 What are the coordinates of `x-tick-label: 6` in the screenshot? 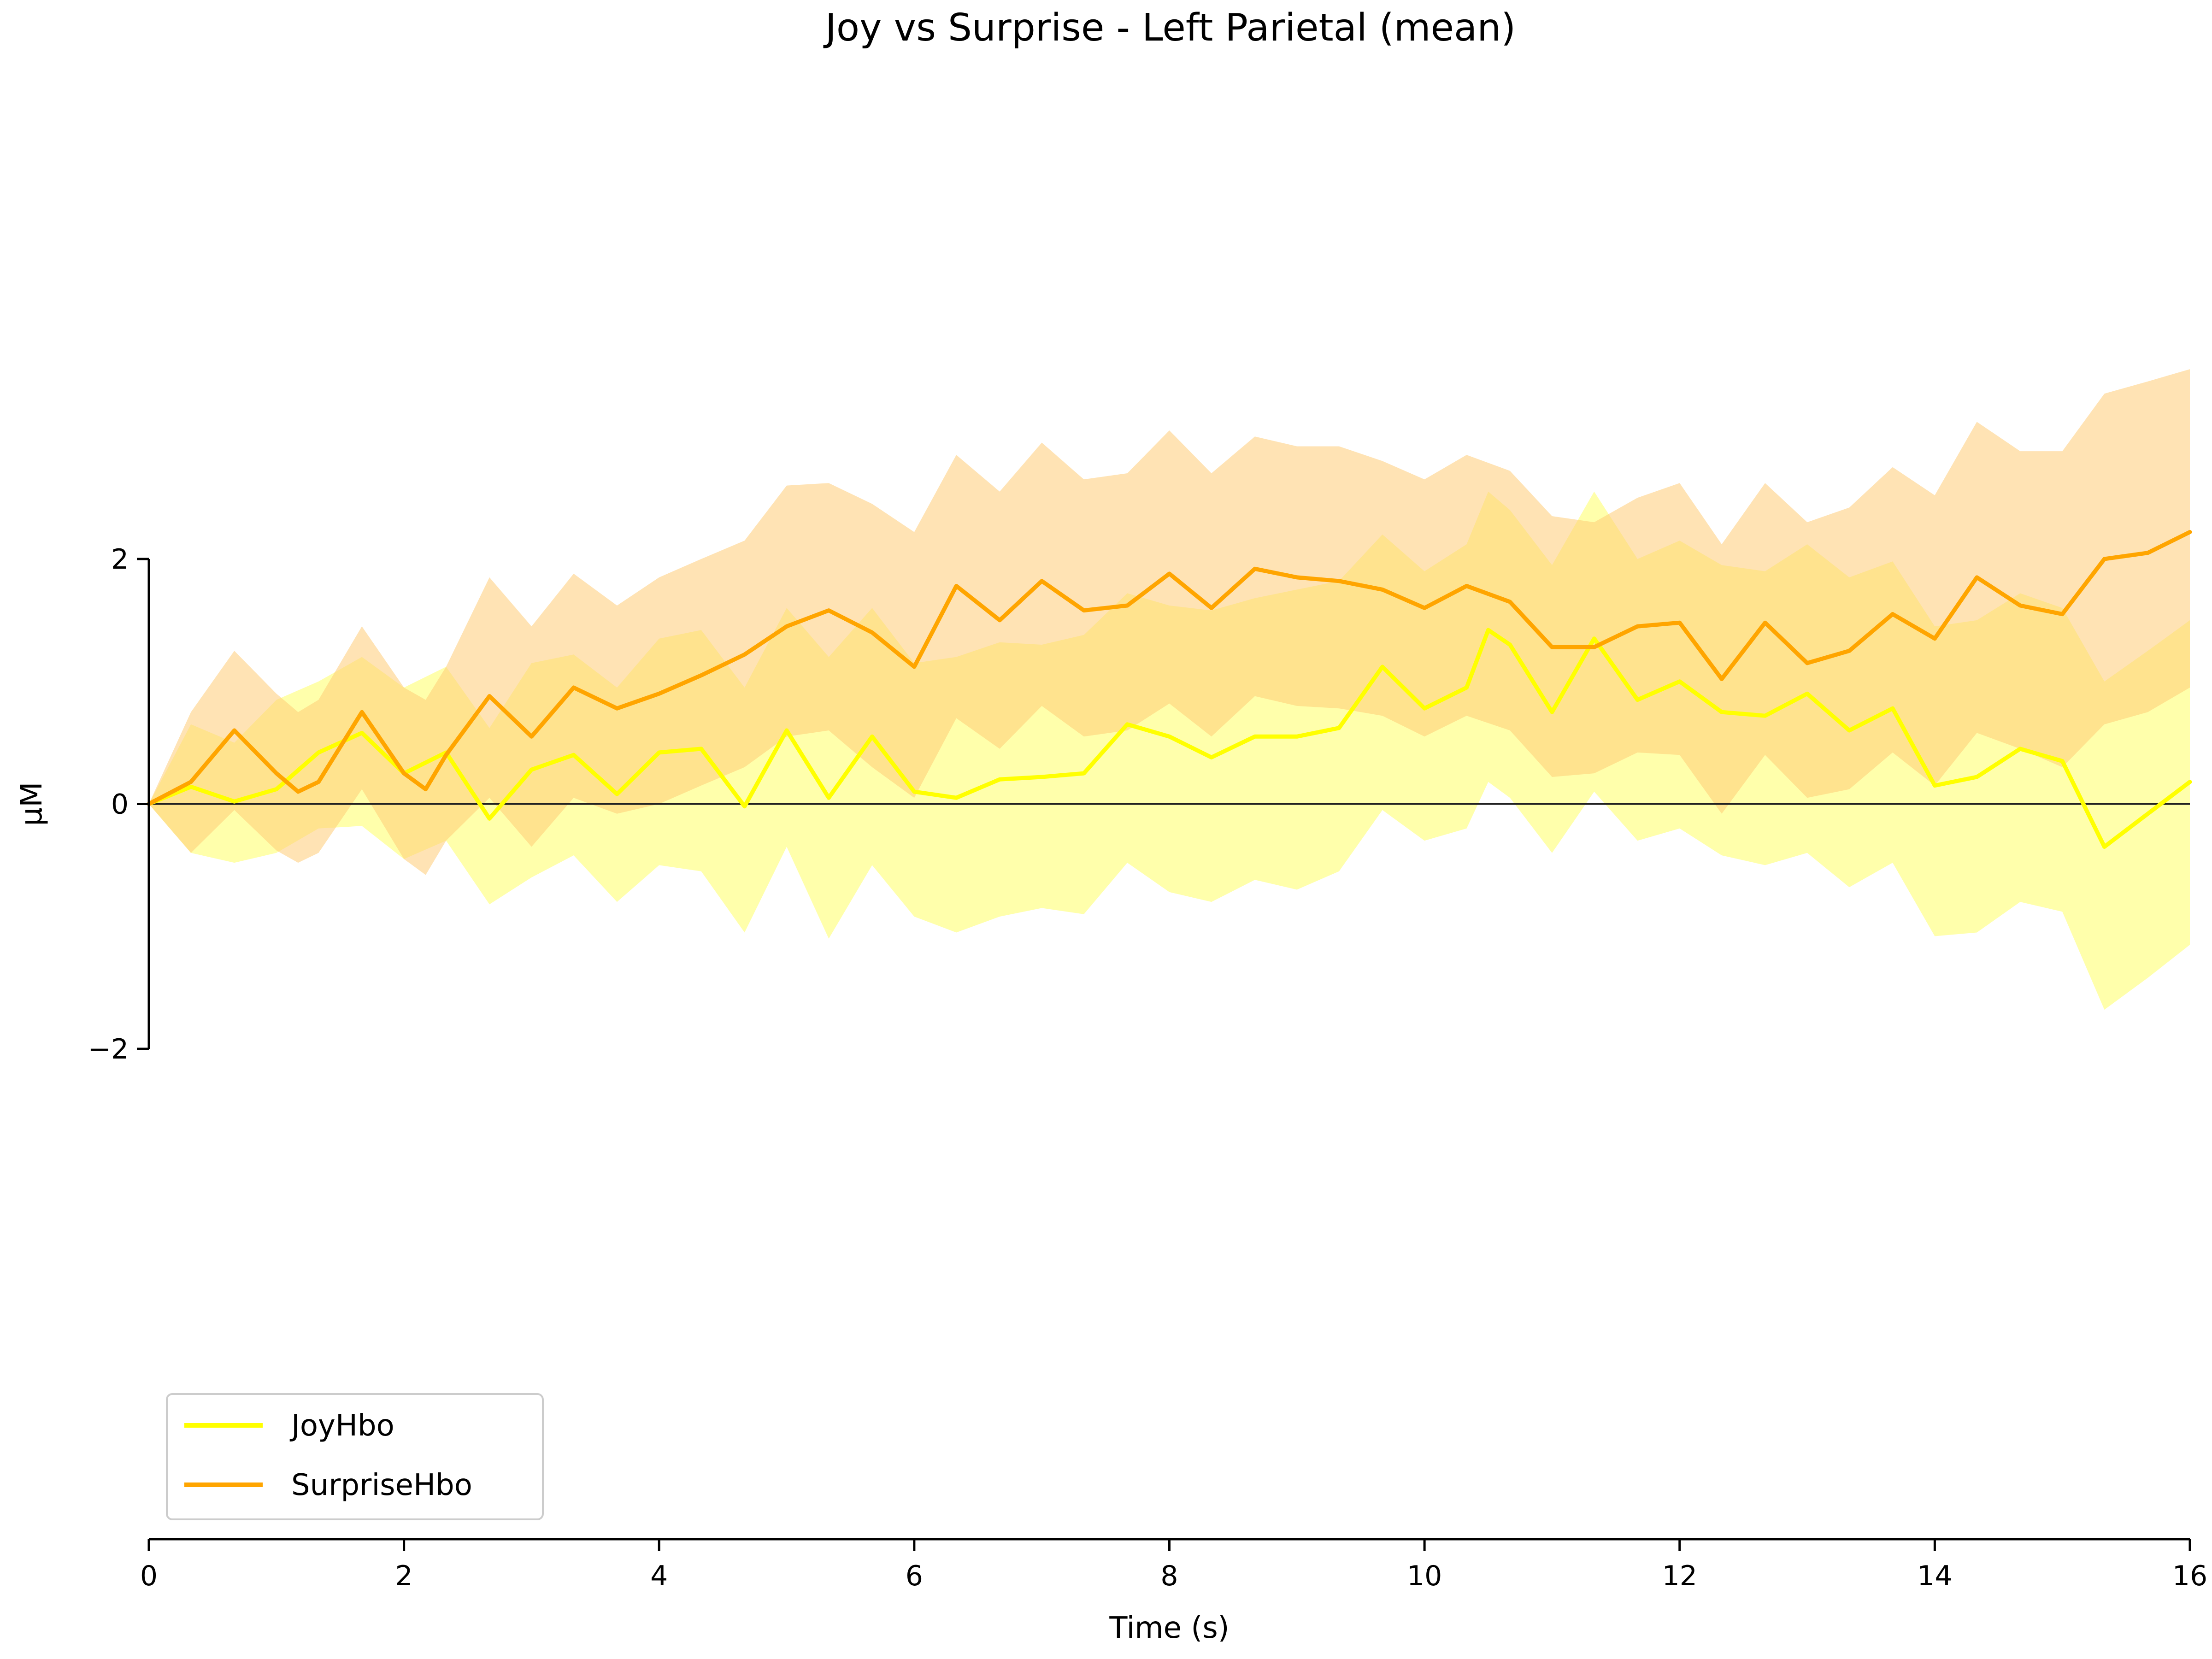 It's located at (914, 1576).